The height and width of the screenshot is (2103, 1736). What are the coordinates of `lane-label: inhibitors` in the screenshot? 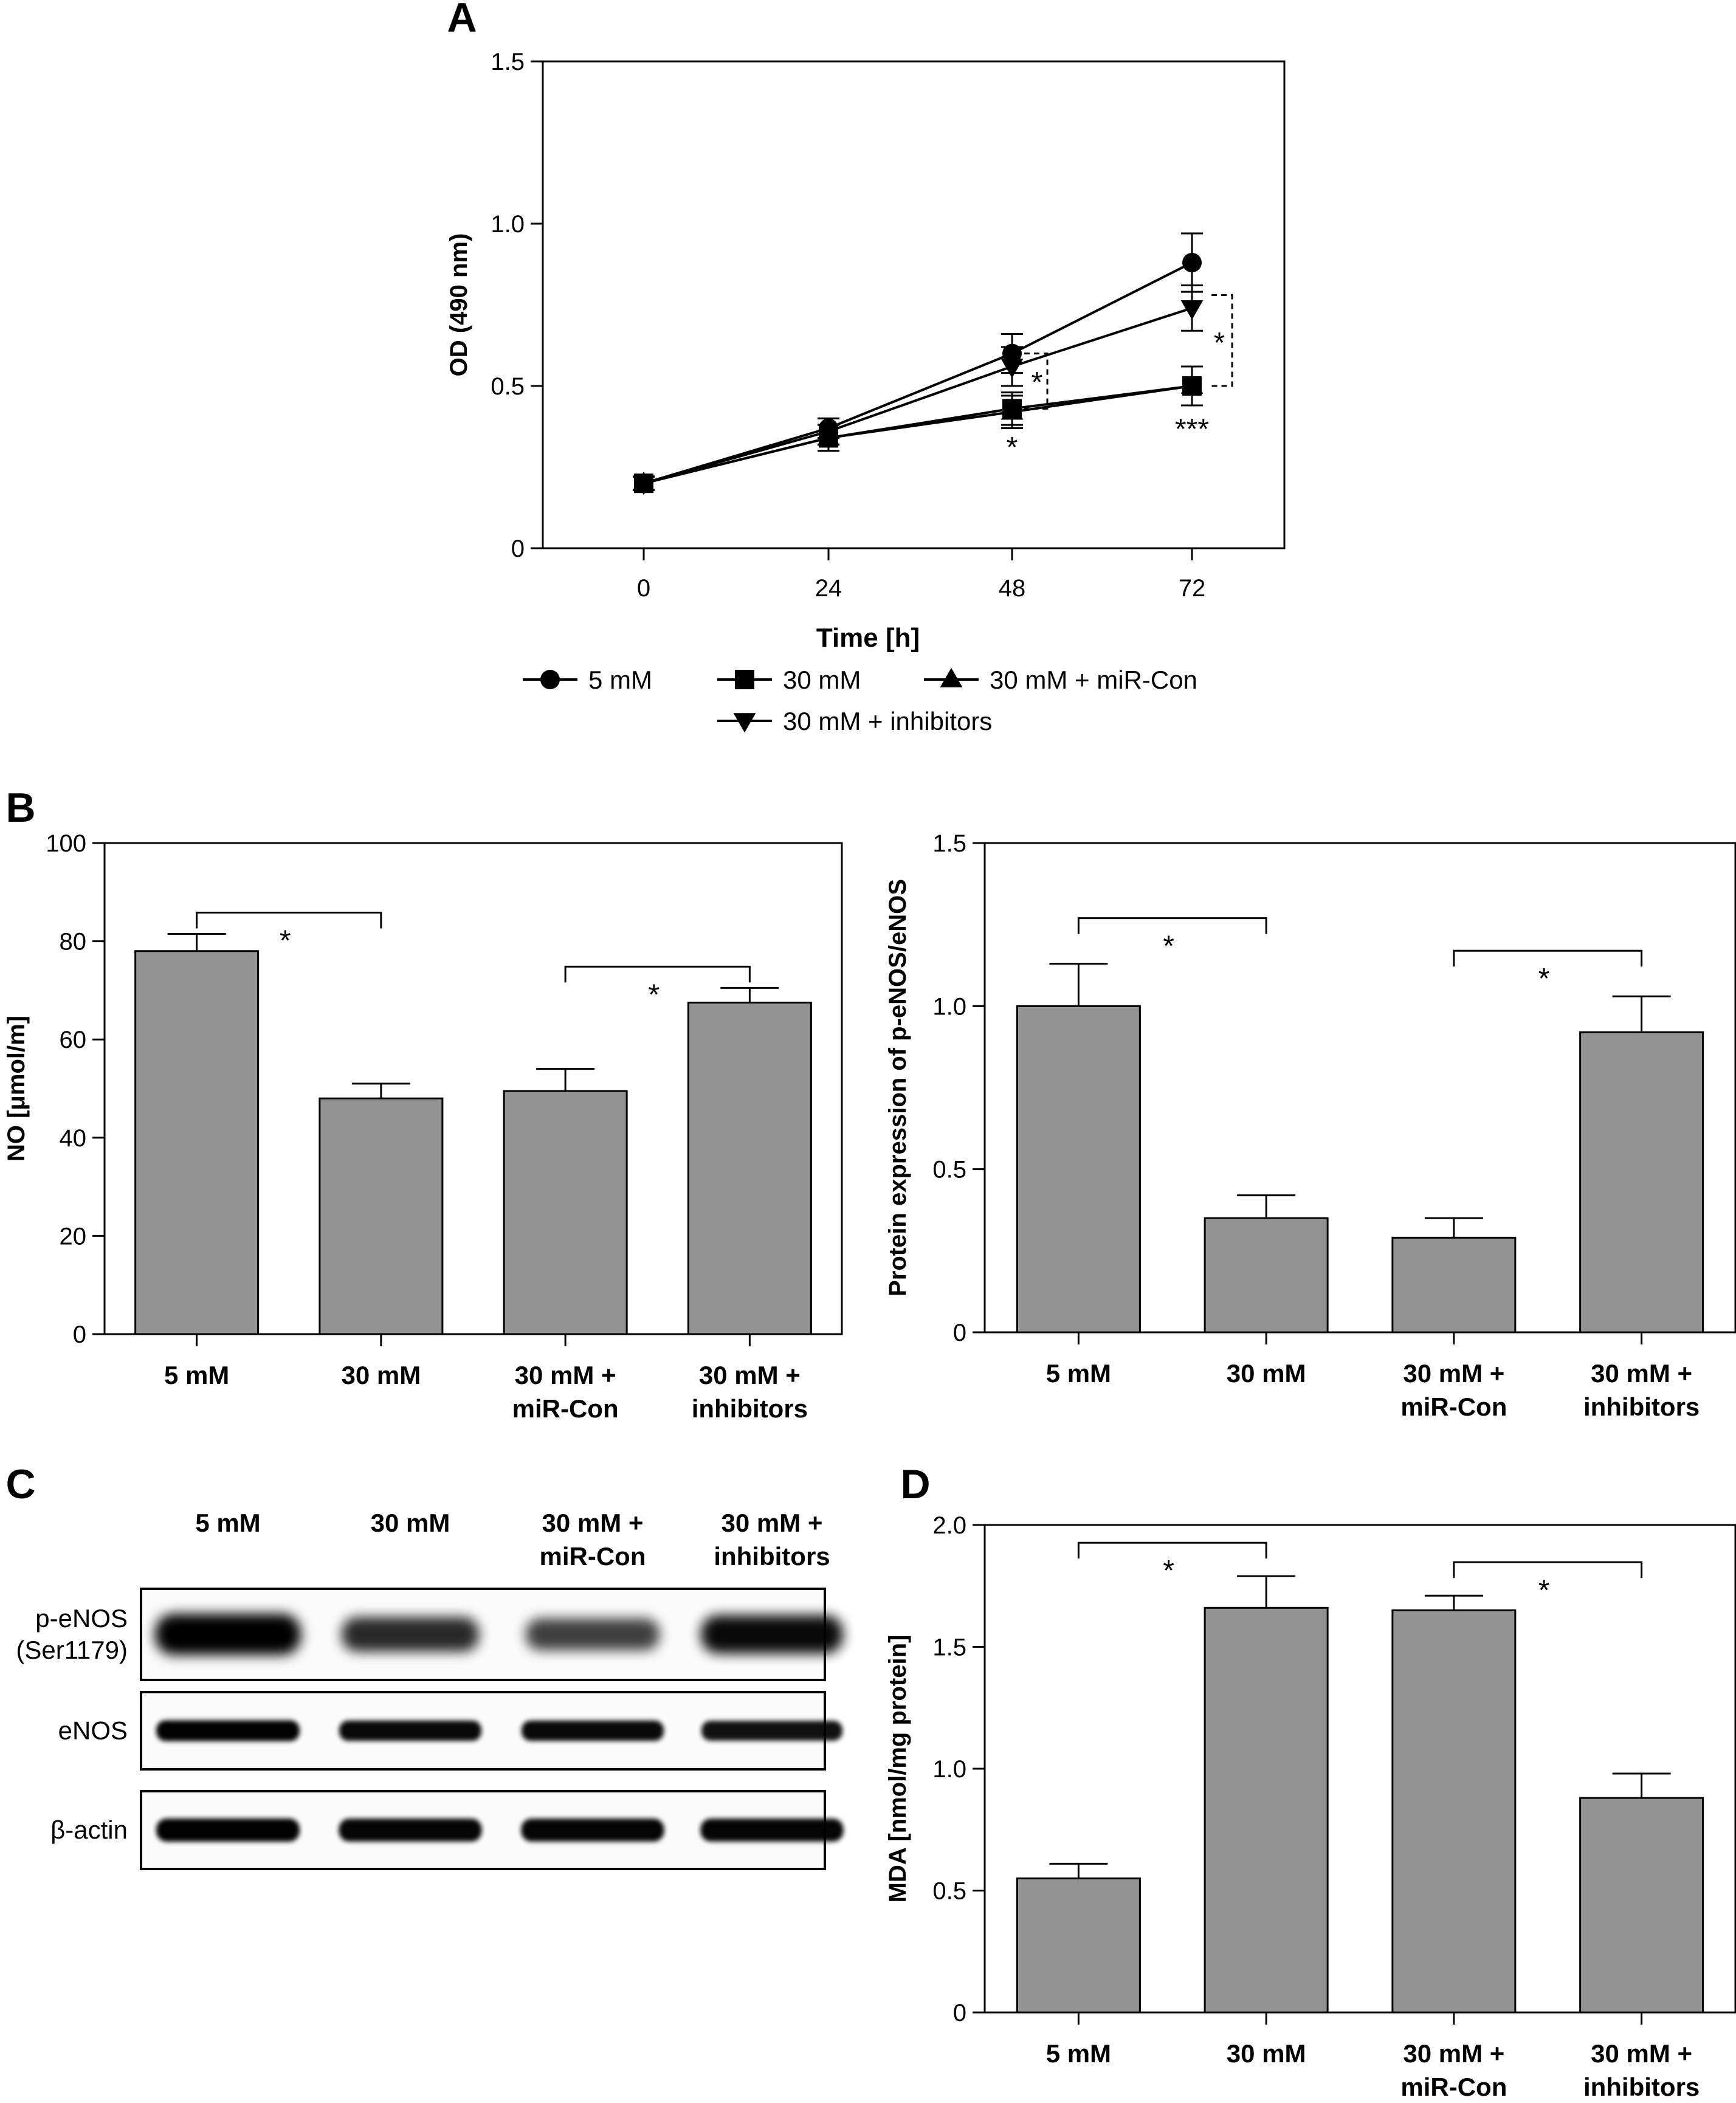 It's located at (772, 1556).